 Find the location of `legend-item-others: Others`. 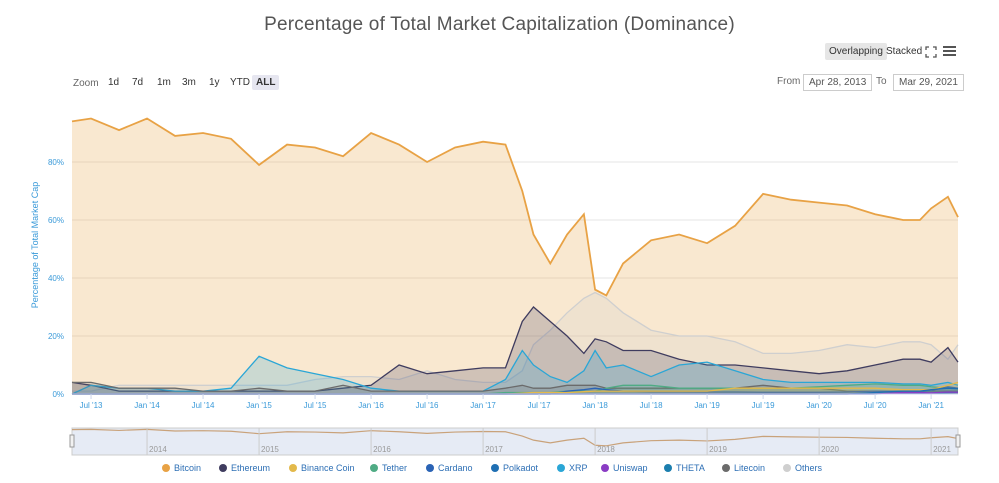

legend-item-others: Others is located at coordinates (802, 468).